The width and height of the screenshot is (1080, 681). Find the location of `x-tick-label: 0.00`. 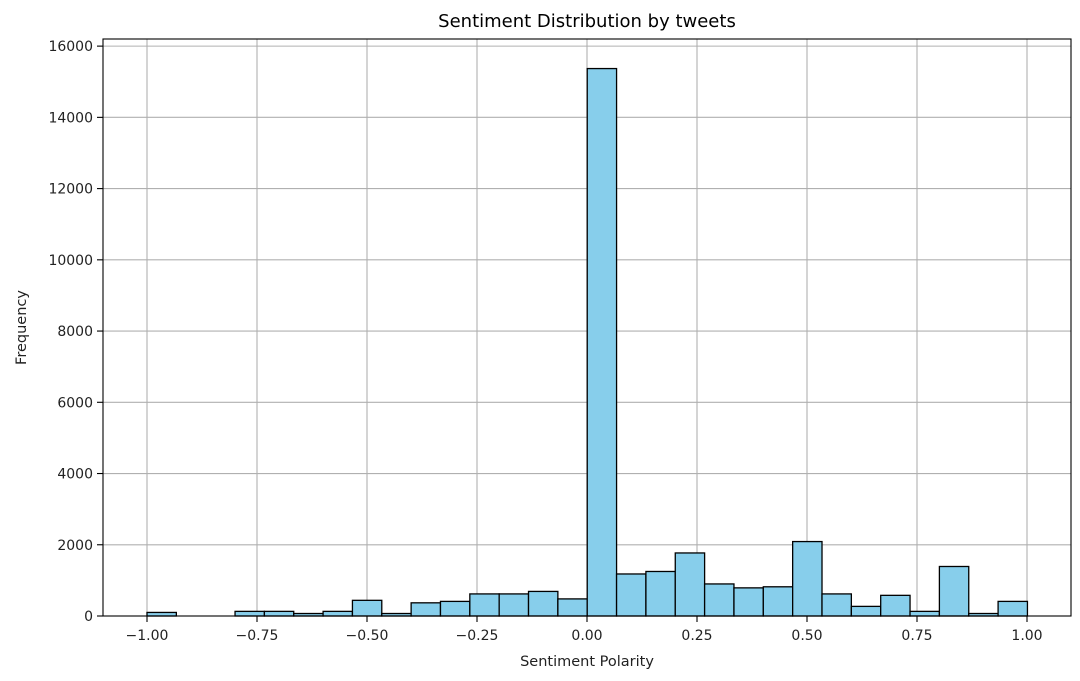

x-tick-label: 0.00 is located at coordinates (586, 636).